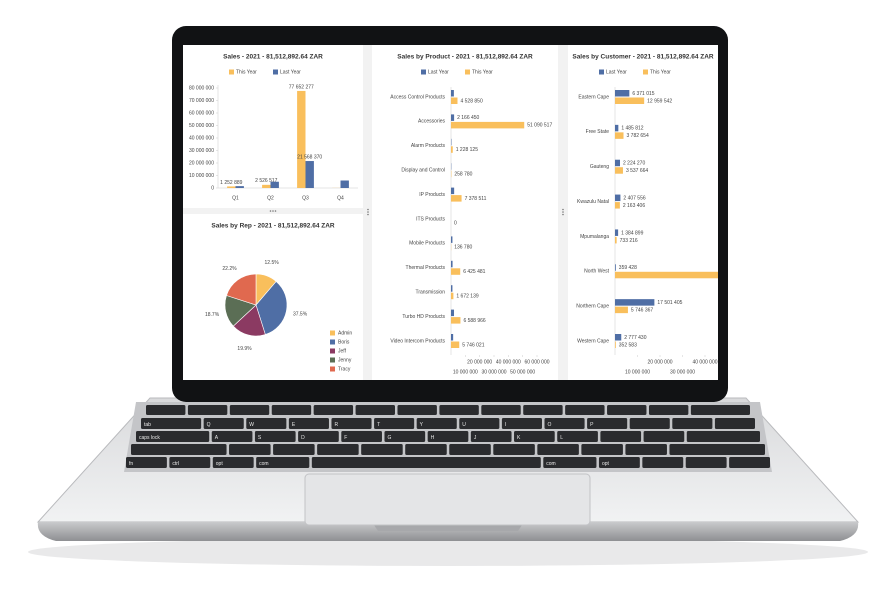 The width and height of the screenshot is (896, 590). Describe the element at coordinates (455, 223) in the screenshot. I see `value-label: 0` at that location.